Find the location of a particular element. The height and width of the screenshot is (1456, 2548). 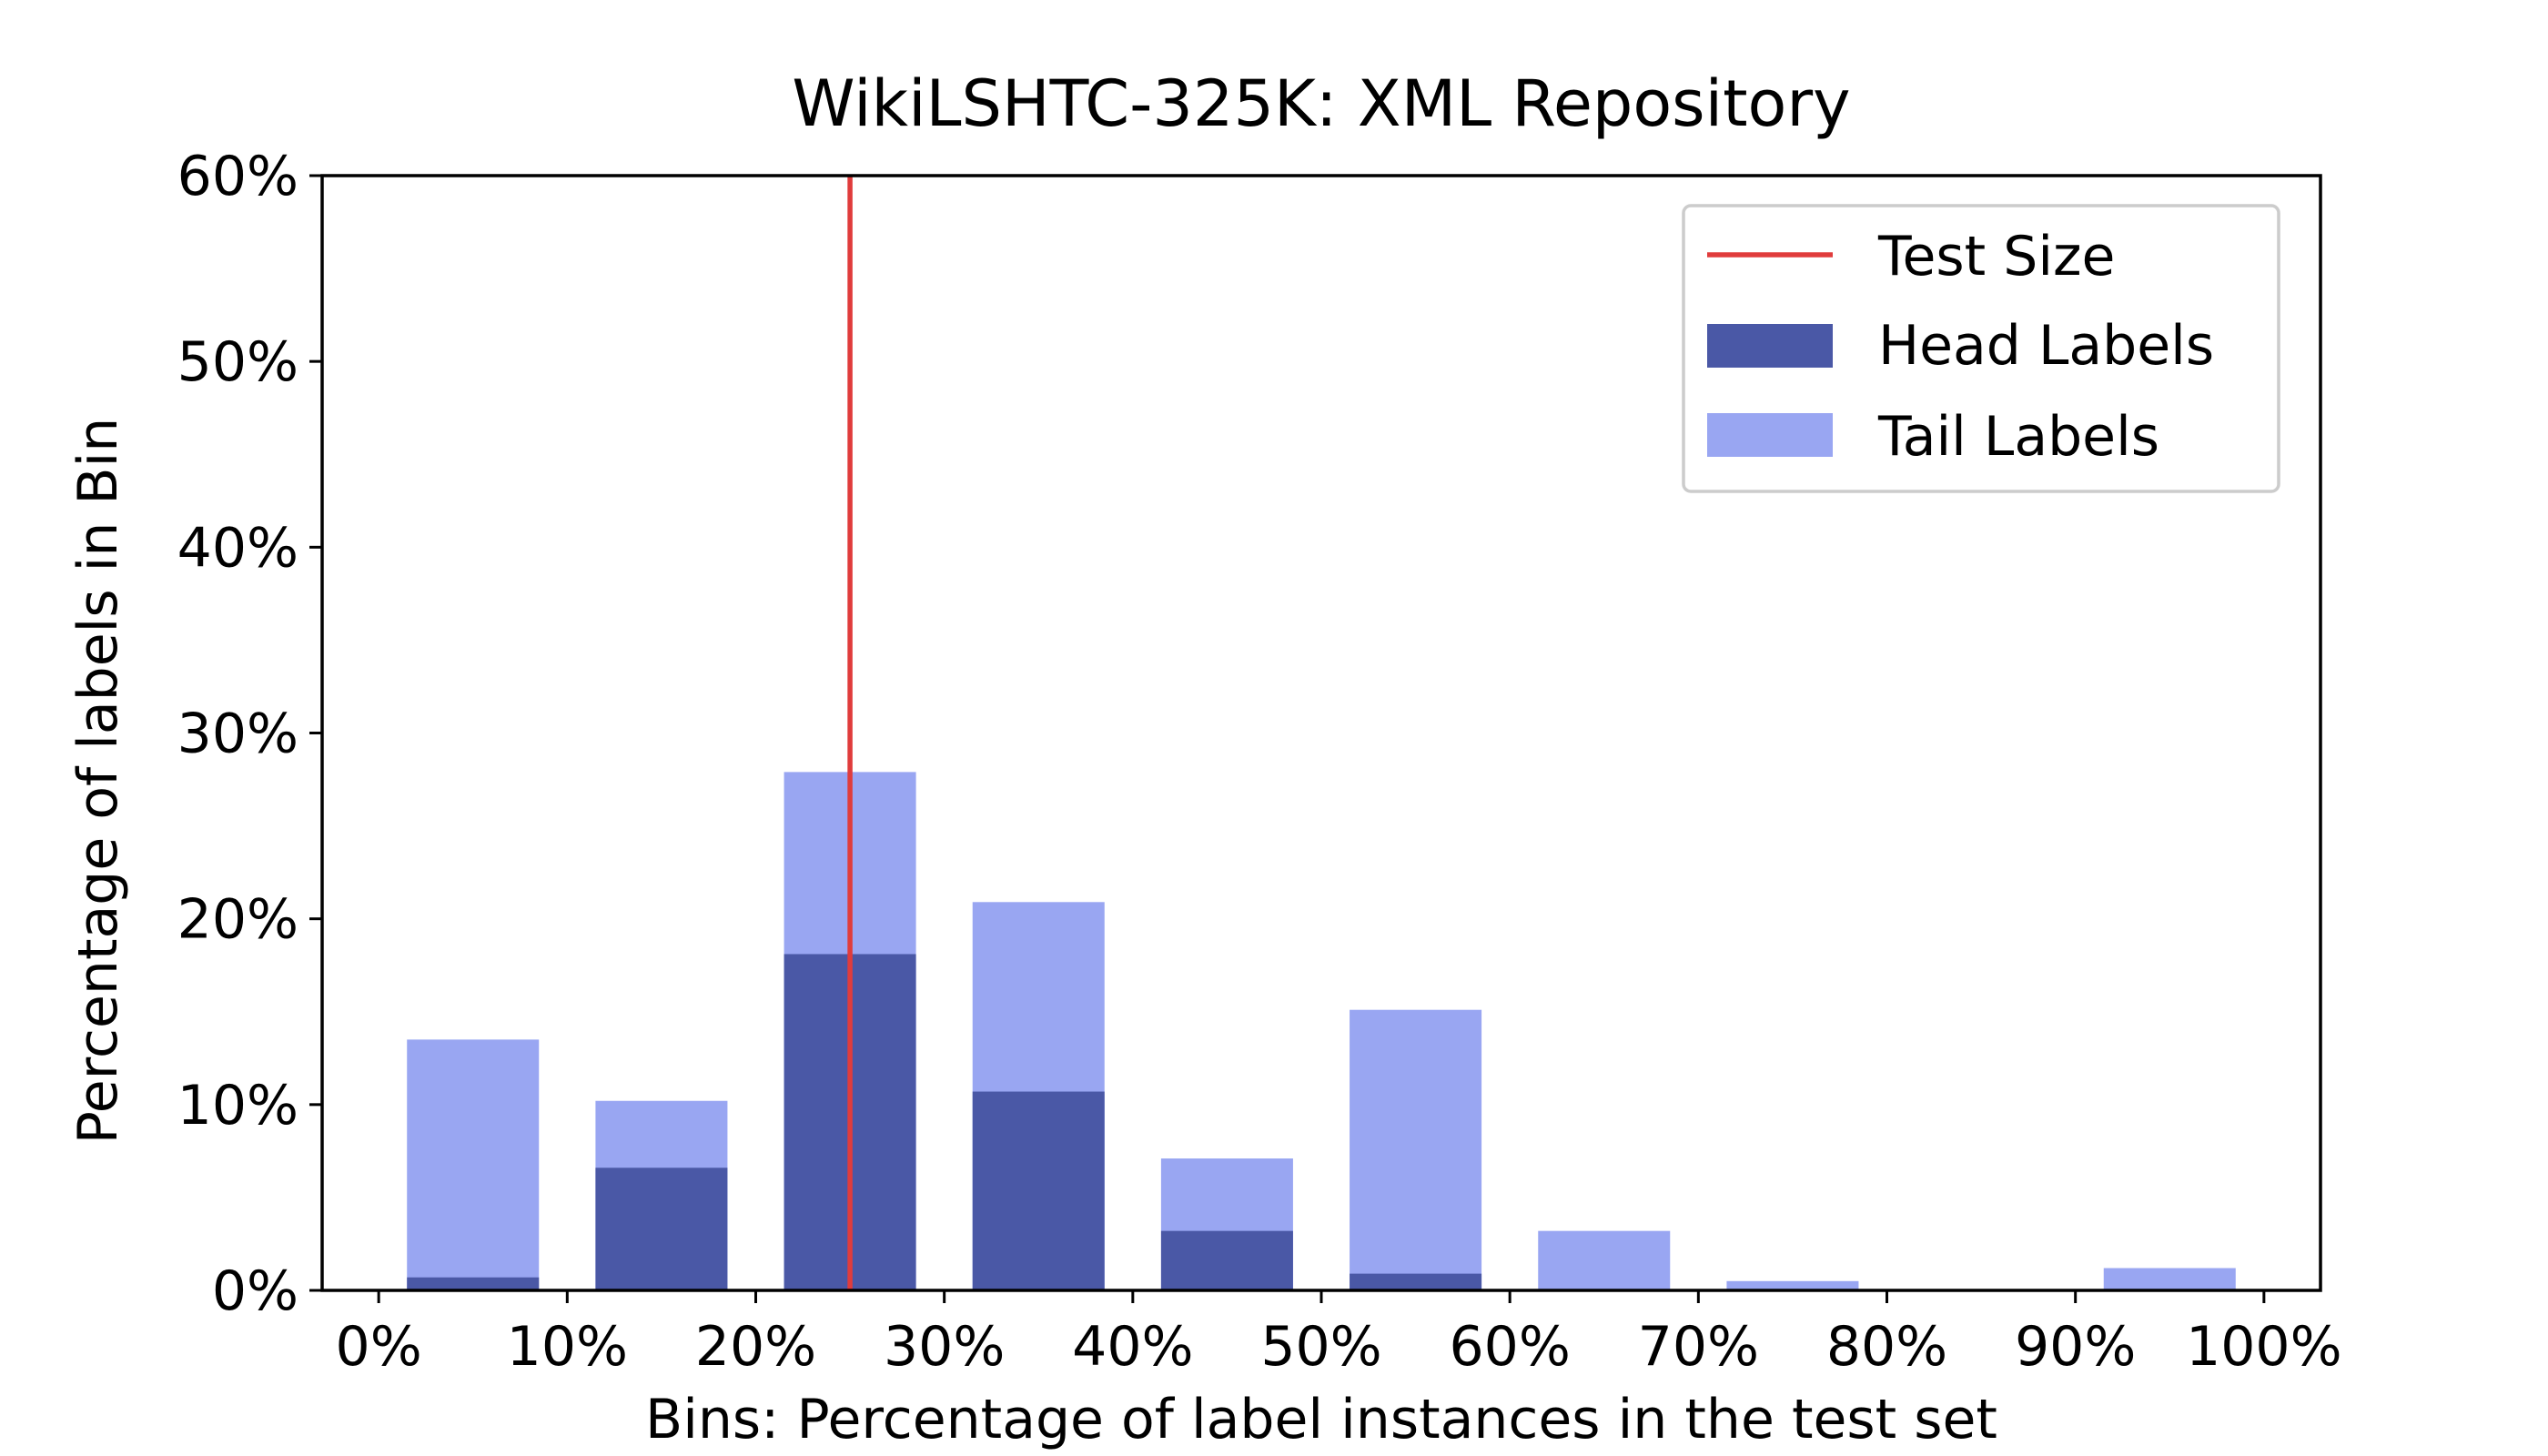

x-tick-label: 90% is located at coordinates (2076, 1347).